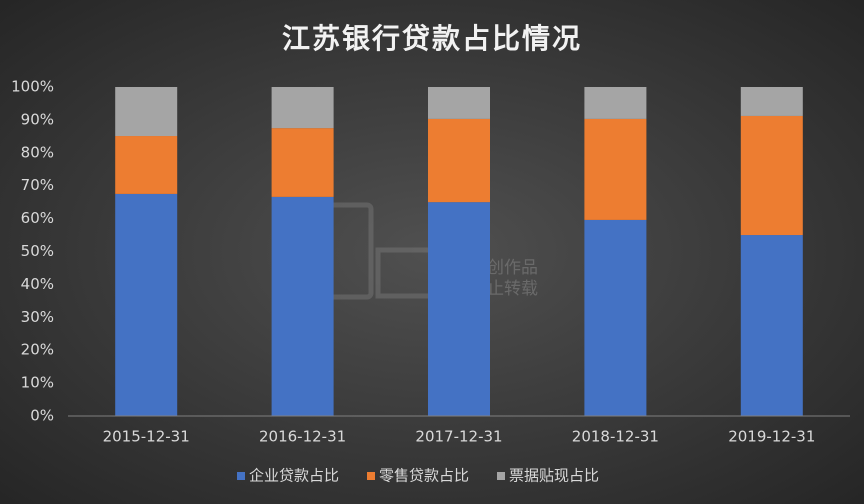  What do you see at coordinates (37, 218) in the screenshot?
I see `y-tick-label: 60%` at bounding box center [37, 218].